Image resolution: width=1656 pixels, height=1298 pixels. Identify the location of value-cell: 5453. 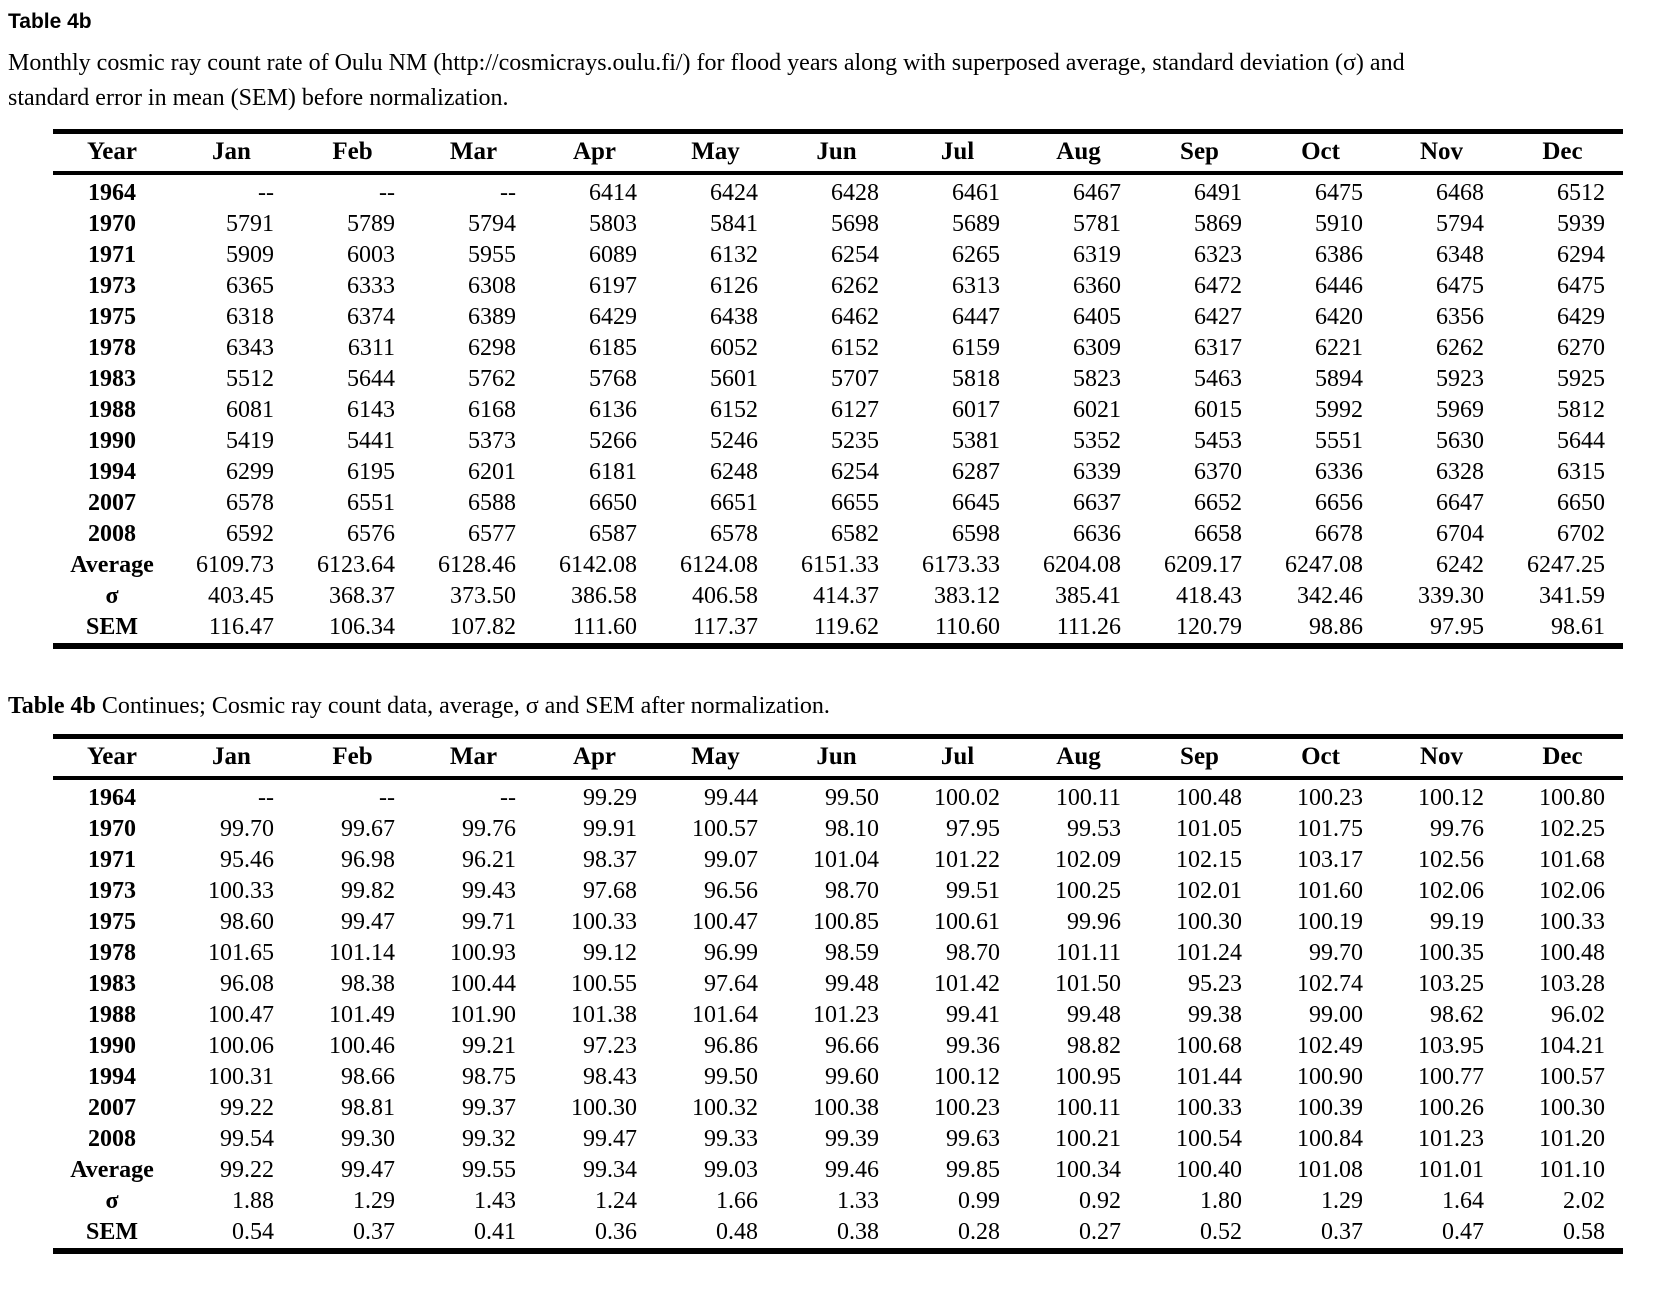
(1218, 441).